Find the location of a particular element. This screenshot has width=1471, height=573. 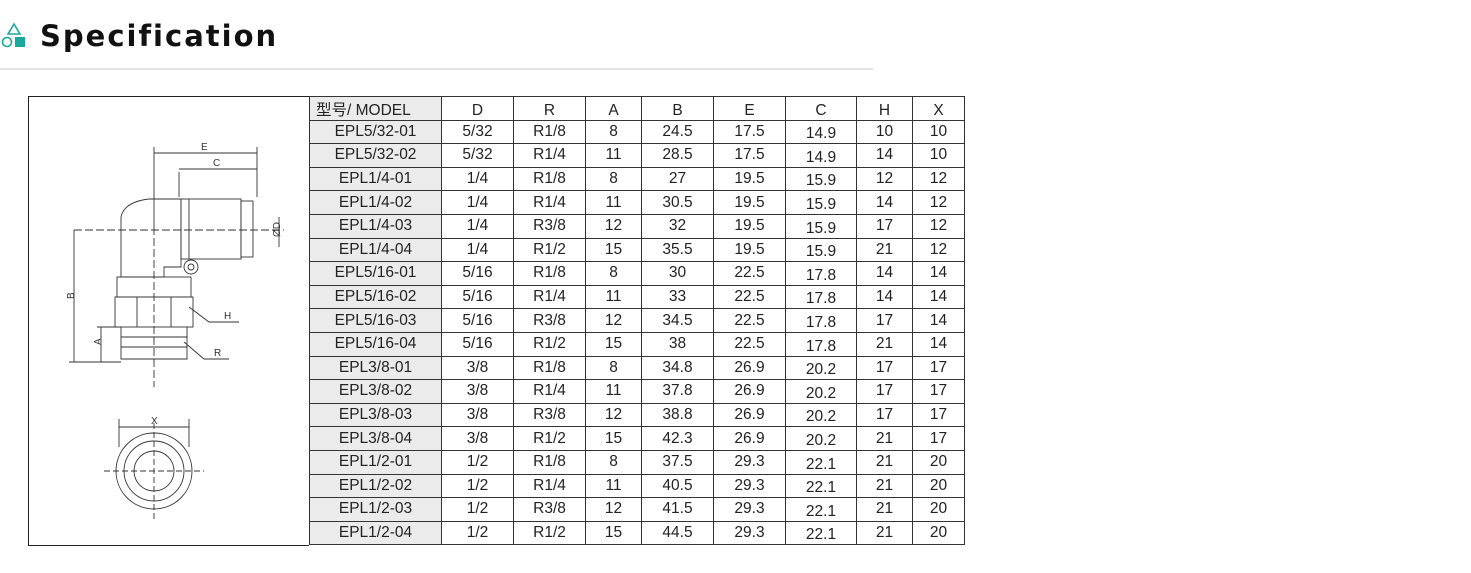

shapes-icon is located at coordinates (13, 35).